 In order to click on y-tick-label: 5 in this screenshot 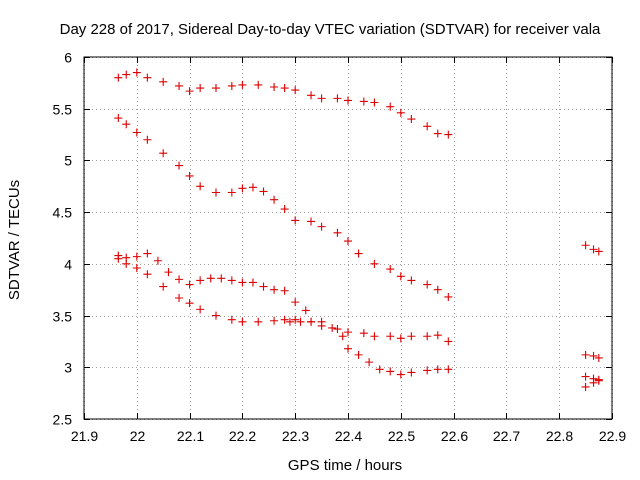, I will do `click(68, 161)`.